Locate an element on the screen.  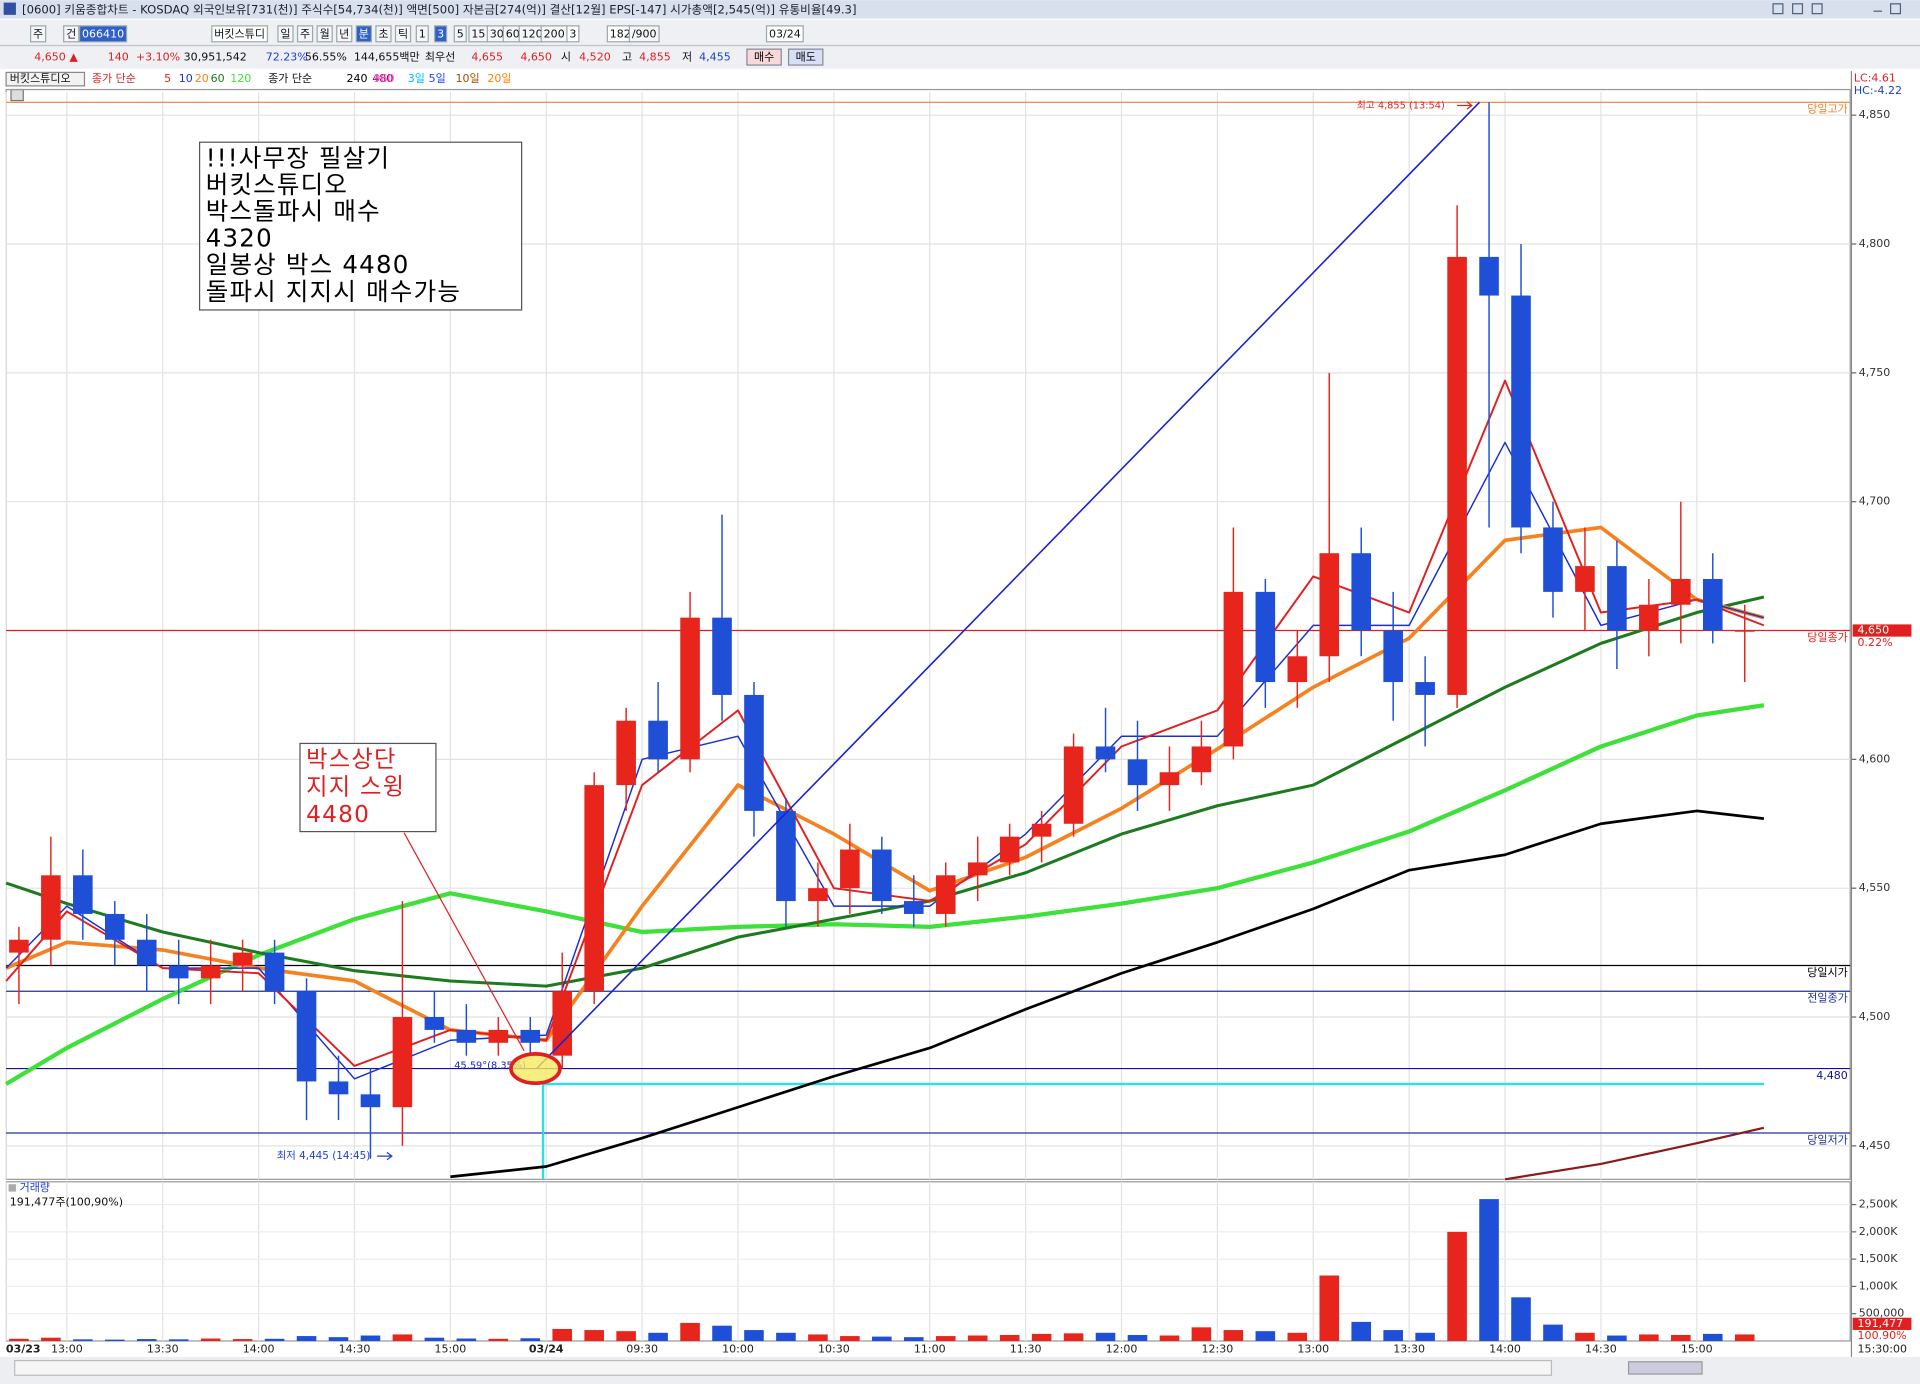
toolbar-button: 분 is located at coordinates (364, 33).